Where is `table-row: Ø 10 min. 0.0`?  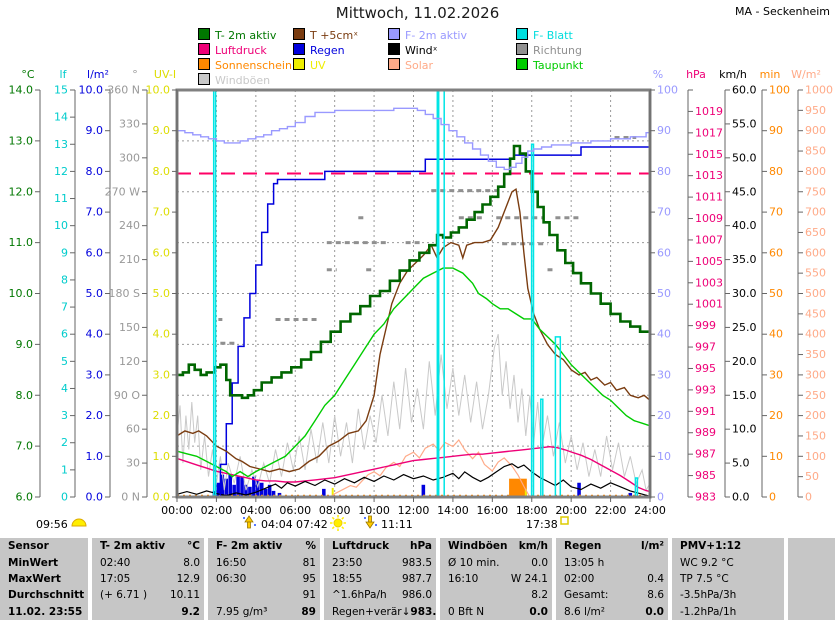
table-row: Ø 10 min. 0.0 is located at coordinates (498, 562).